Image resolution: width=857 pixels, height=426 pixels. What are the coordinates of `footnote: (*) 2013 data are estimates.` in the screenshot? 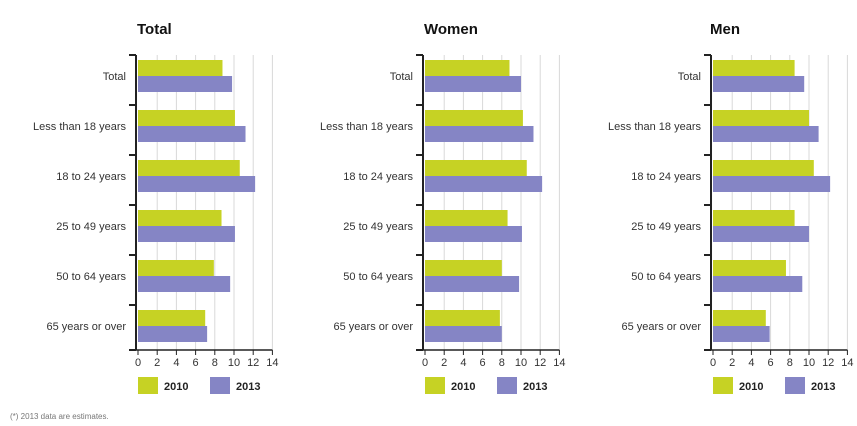 It's located at (59, 416).